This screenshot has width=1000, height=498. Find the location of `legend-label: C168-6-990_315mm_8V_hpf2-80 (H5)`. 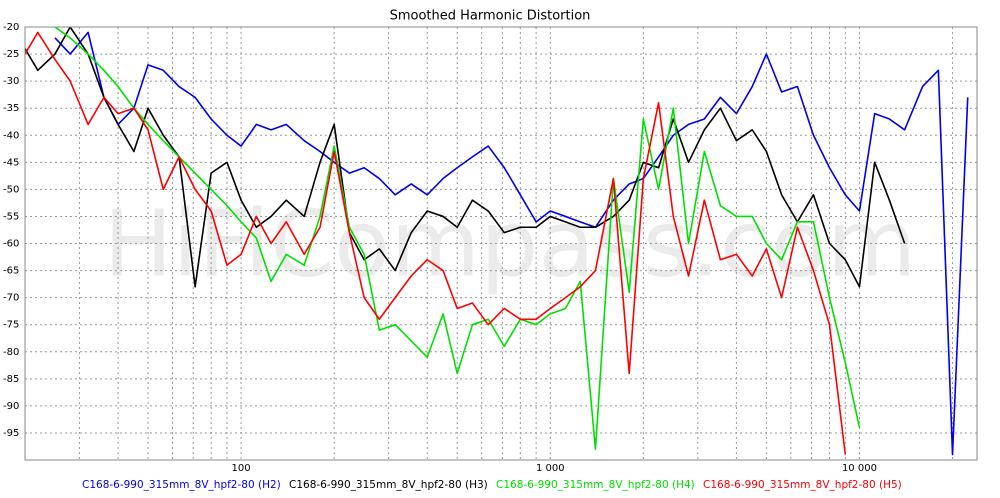

legend-label: C168-6-990_315mm_8V_hpf2-80 (H5) is located at coordinates (802, 485).